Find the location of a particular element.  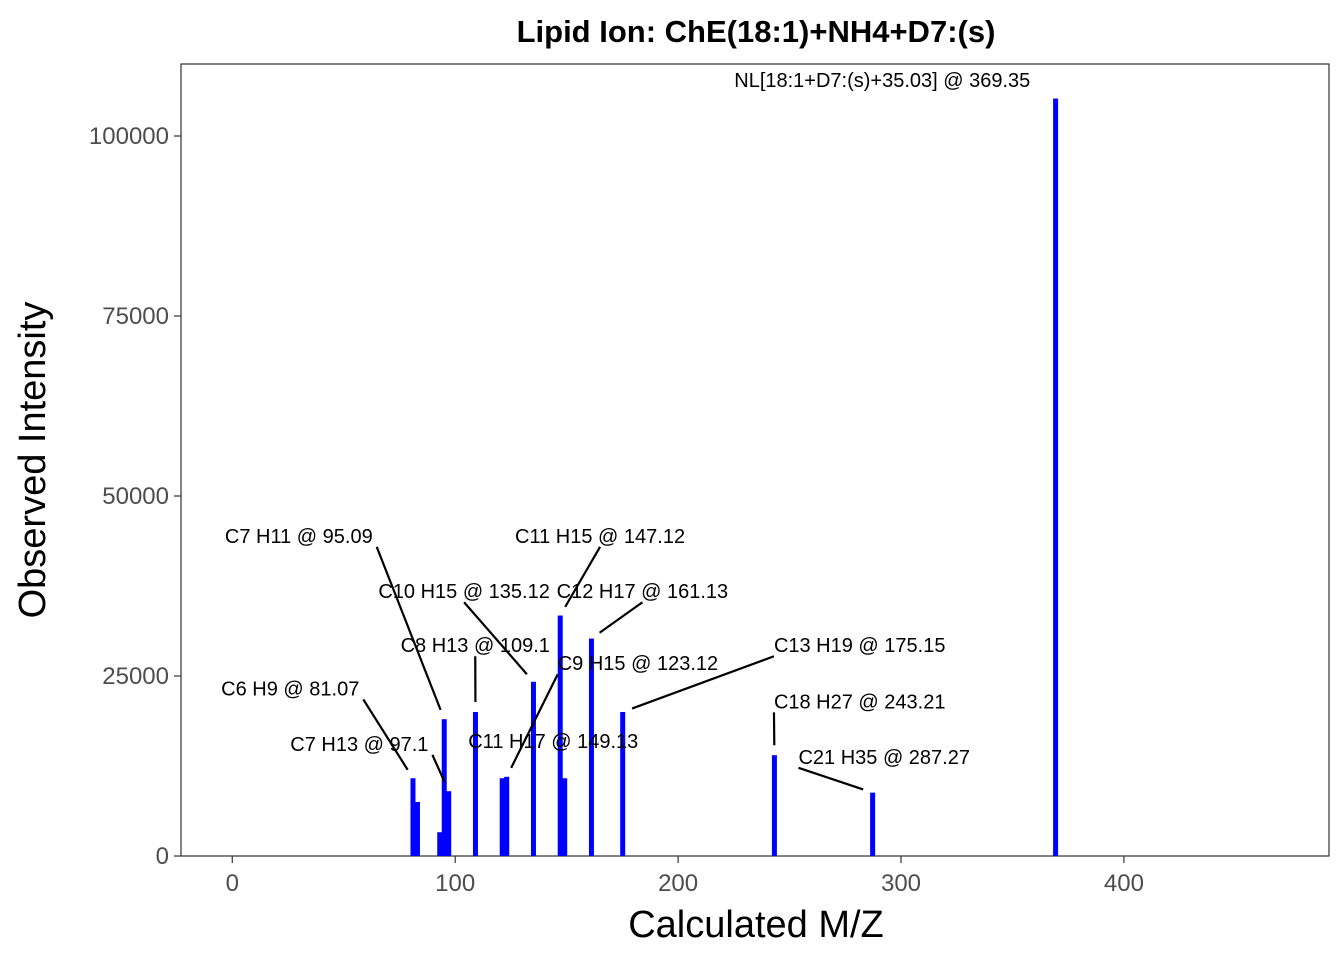

x-tick-label: 200 is located at coordinates (678, 883).